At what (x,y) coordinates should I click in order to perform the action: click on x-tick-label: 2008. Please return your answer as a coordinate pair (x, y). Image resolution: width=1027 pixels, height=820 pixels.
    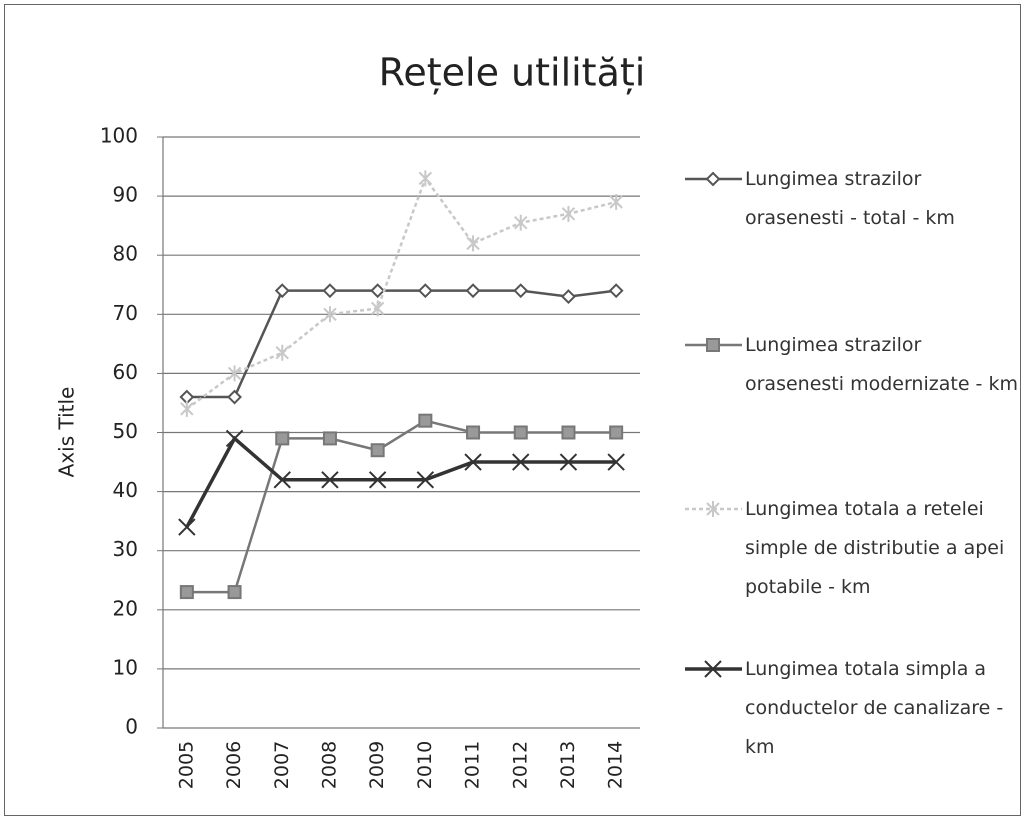
    Looking at the image, I should click on (329, 765).